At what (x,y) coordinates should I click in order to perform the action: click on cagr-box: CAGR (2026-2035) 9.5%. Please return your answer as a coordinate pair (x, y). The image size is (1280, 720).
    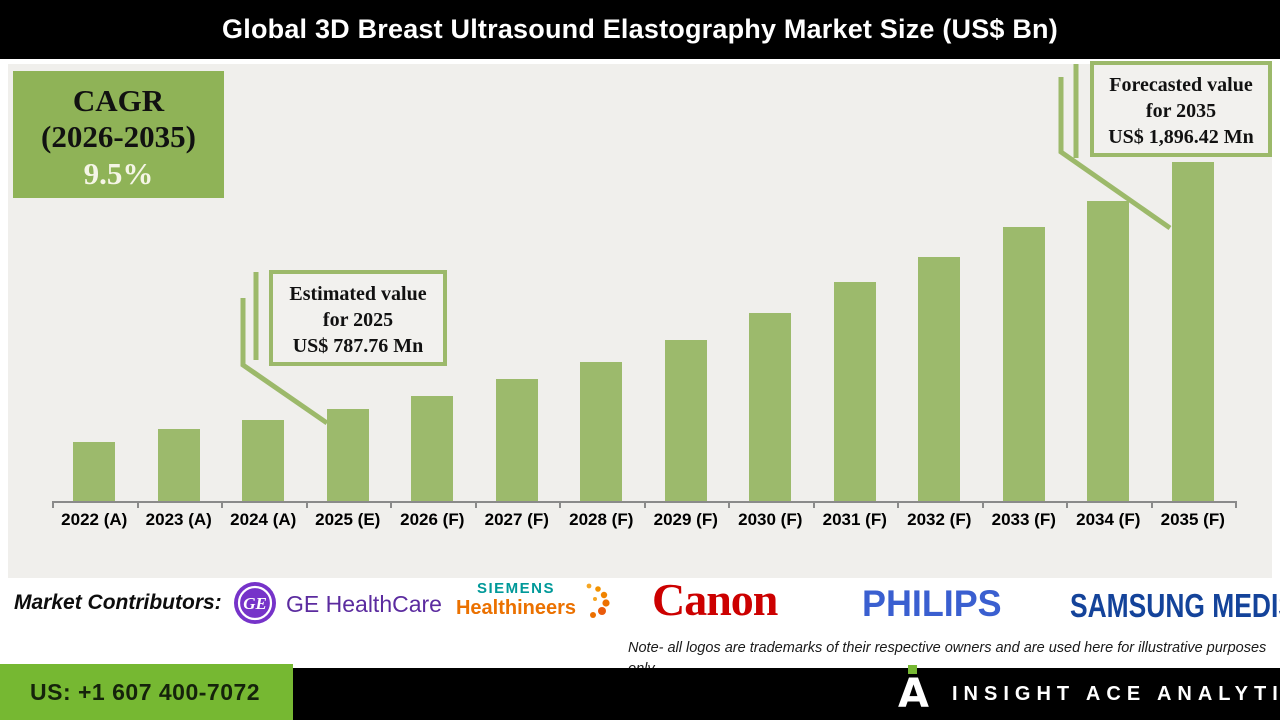
    Looking at the image, I should click on (118, 134).